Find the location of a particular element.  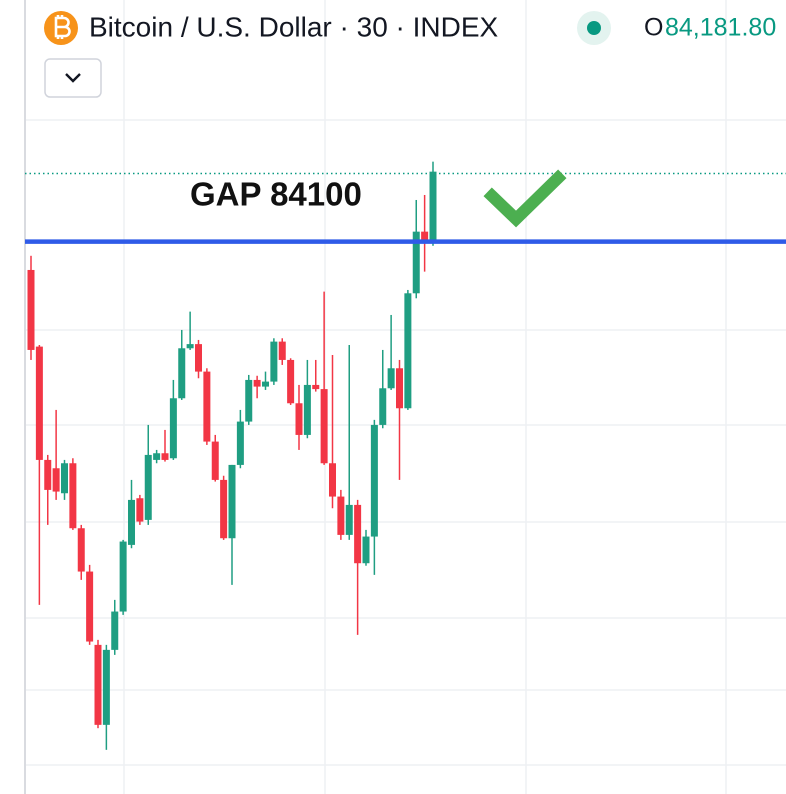

ohlc-value: 84,181.80 is located at coordinates (720, 28).